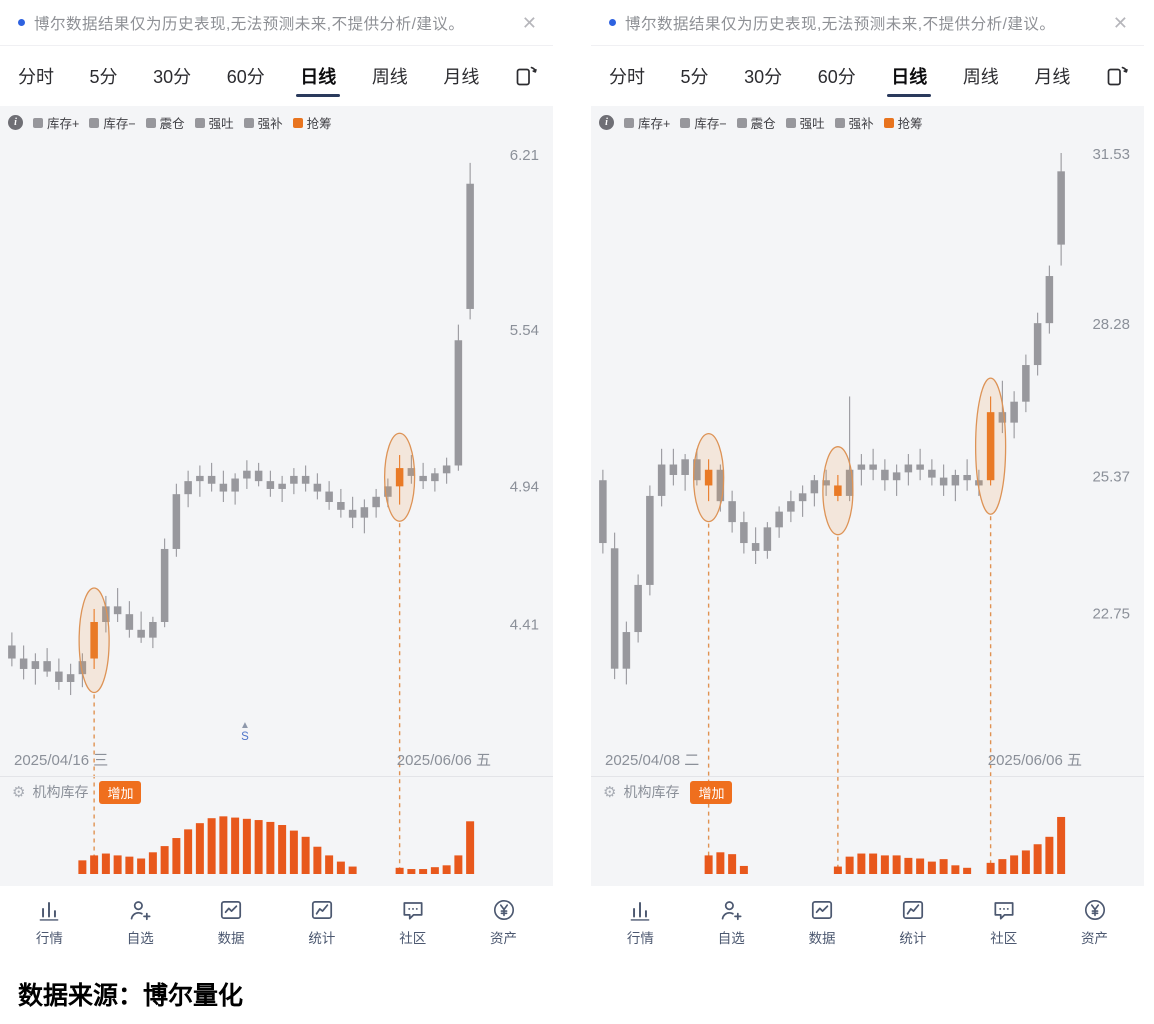 Image resolution: width=1154 pixels, height=1024 pixels. I want to click on data-source-label: 数据来源：博尔量化, so click(131, 996).